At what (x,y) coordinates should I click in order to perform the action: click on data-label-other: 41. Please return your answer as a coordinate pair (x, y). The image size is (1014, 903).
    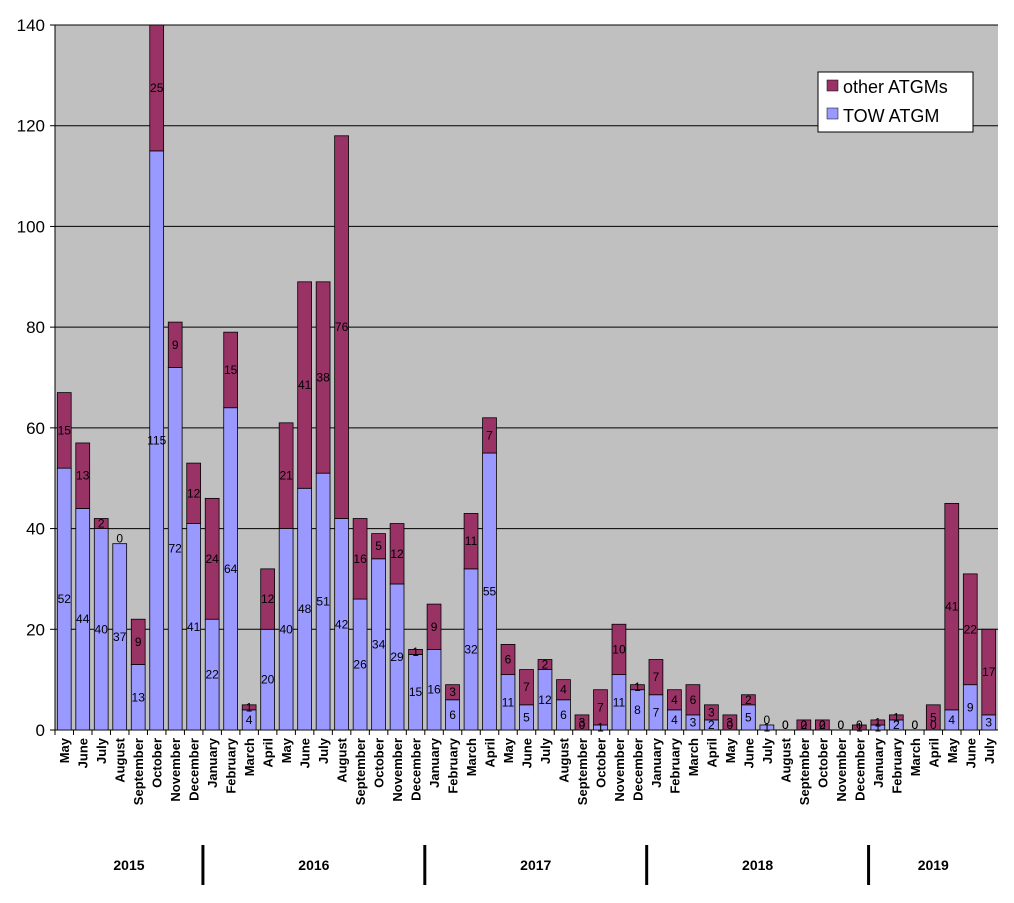
    Looking at the image, I should click on (305, 385).